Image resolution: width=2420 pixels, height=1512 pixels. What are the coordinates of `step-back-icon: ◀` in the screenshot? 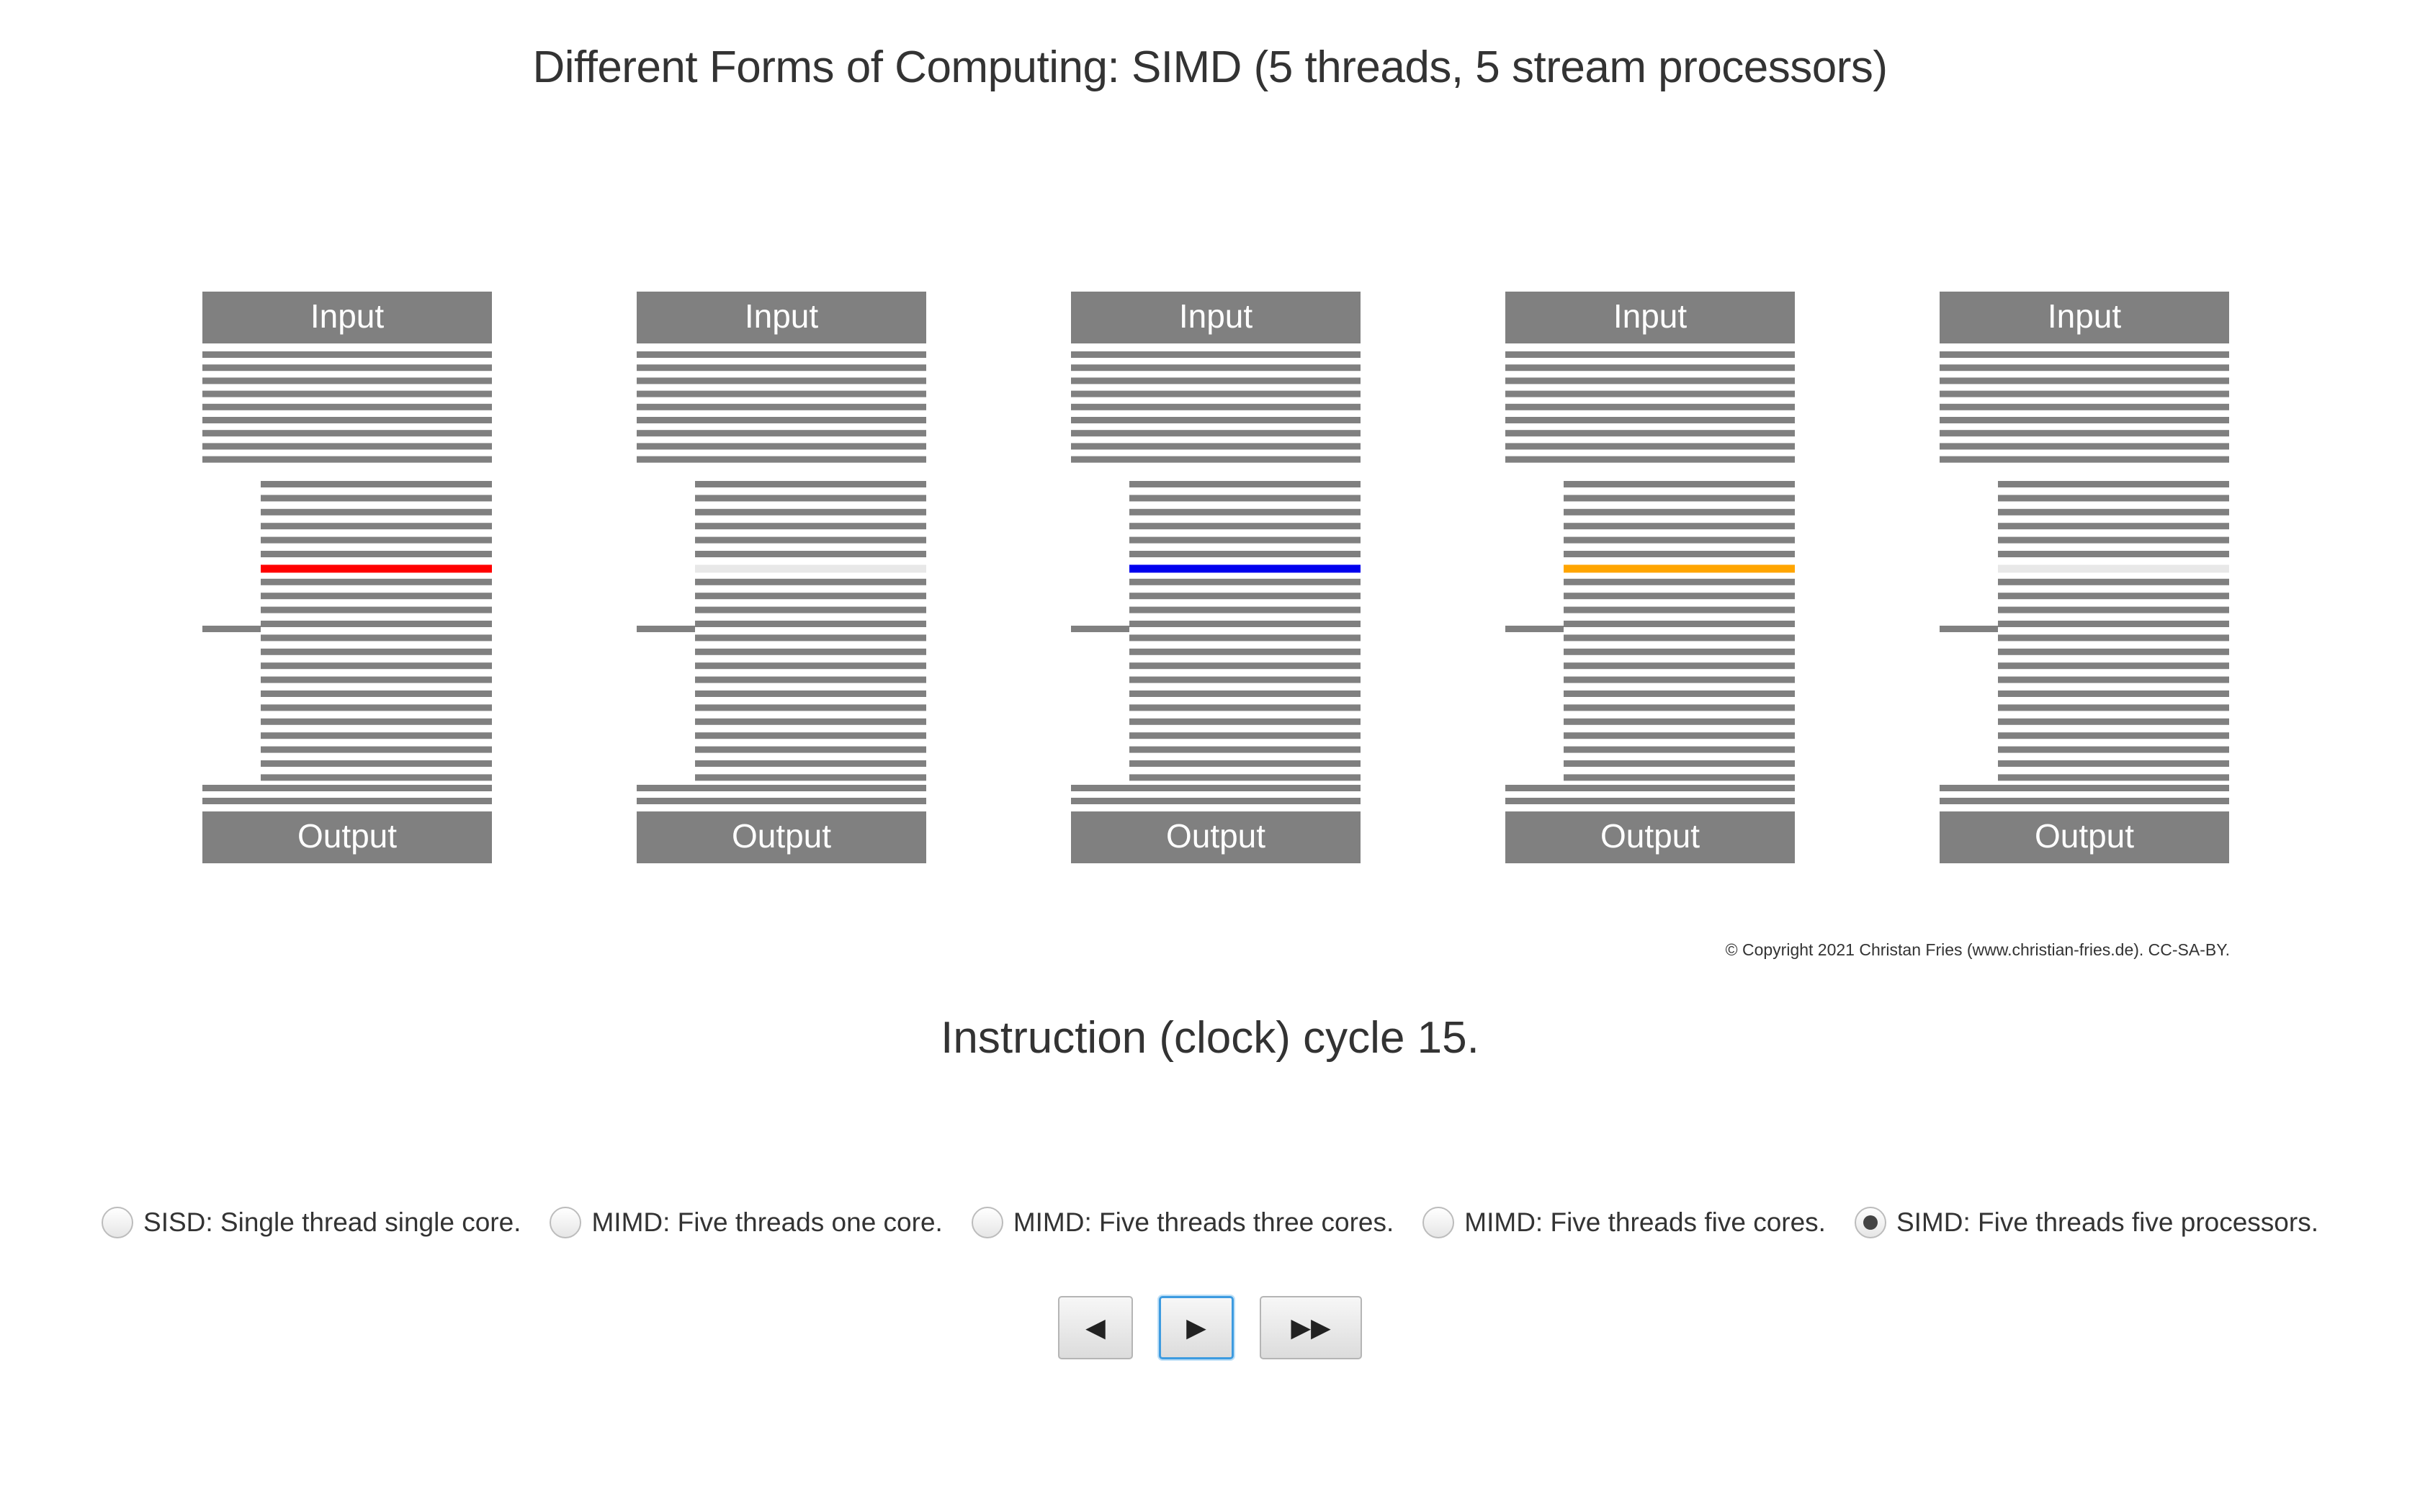 It's located at (1095, 1327).